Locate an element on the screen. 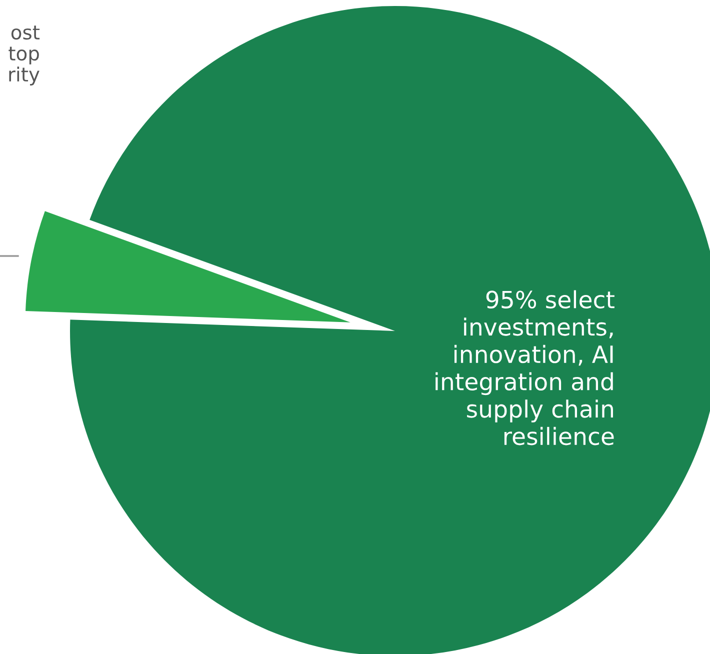 The width and height of the screenshot is (710, 654). text: ost top rity is located at coordinates (24, 56).